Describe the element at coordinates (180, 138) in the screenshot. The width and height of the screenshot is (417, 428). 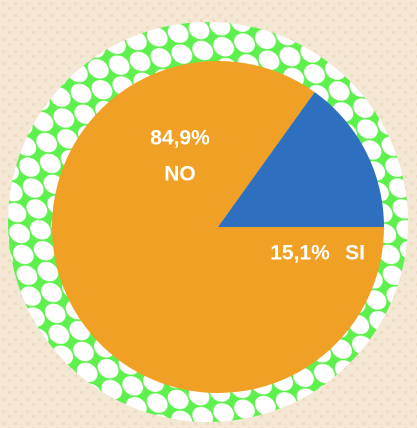
I see `slice-value-label: 84,9%` at that location.